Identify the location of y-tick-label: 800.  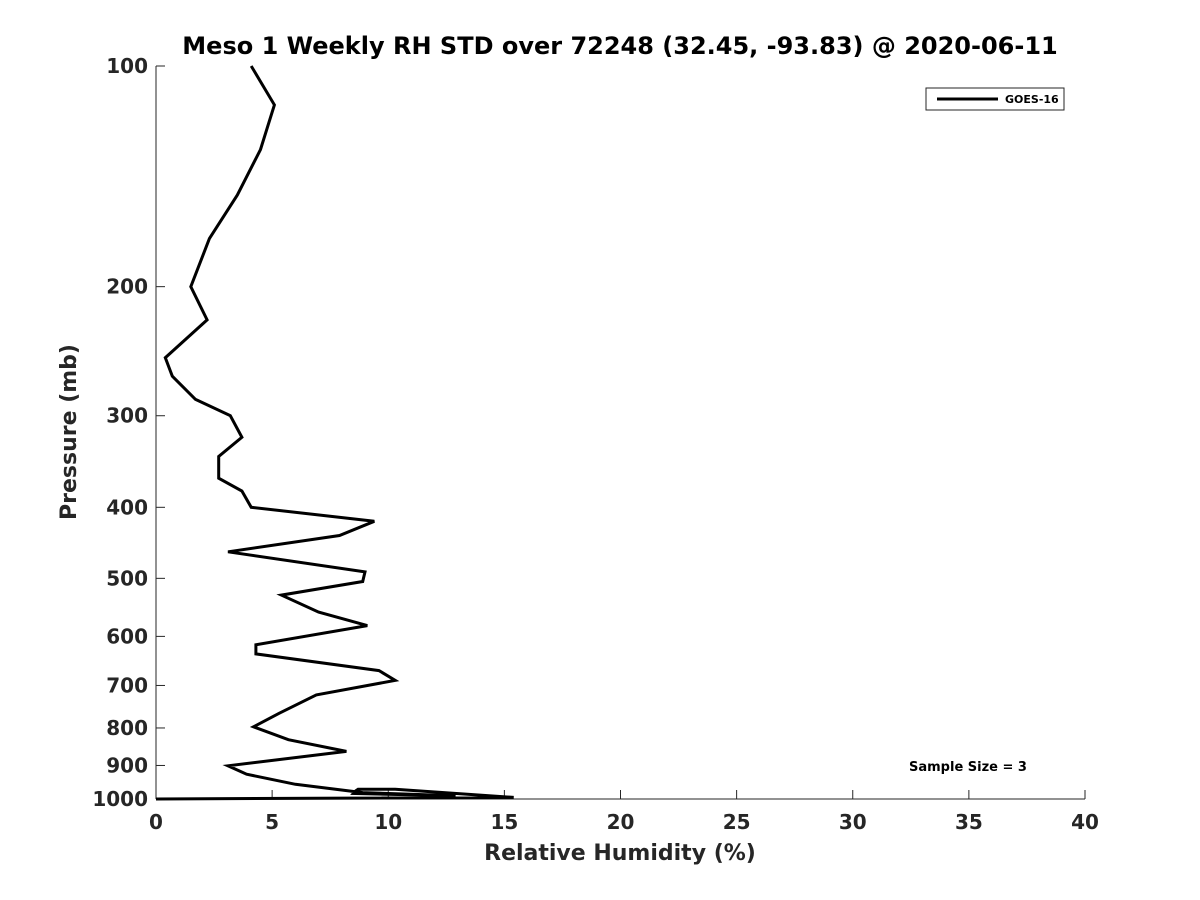
(127, 728).